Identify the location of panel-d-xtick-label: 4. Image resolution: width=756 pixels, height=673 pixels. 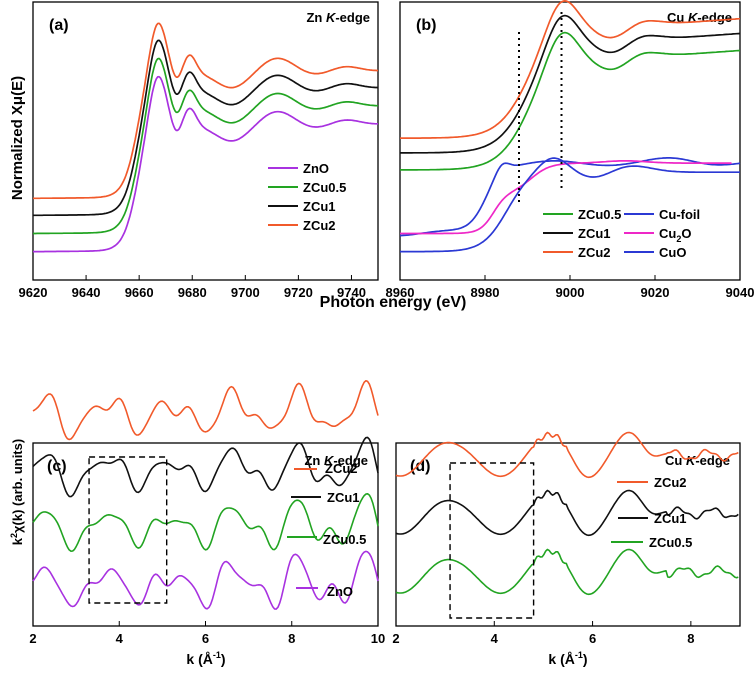
(495, 638).